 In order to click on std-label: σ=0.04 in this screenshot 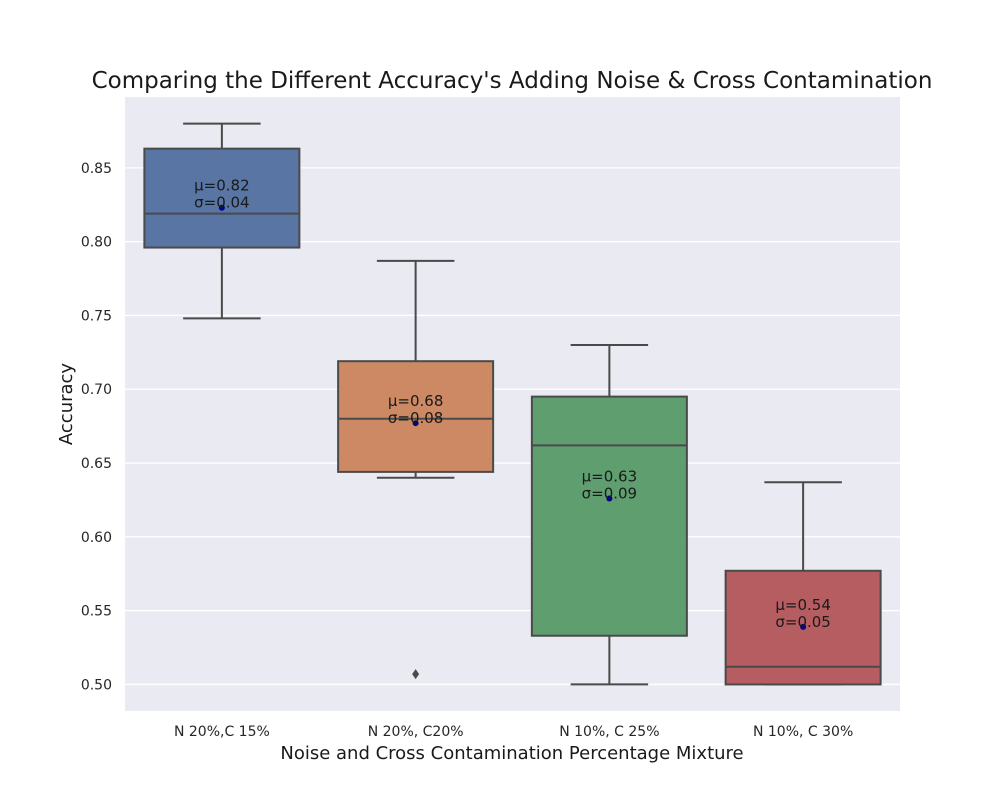, I will do `click(221, 203)`.